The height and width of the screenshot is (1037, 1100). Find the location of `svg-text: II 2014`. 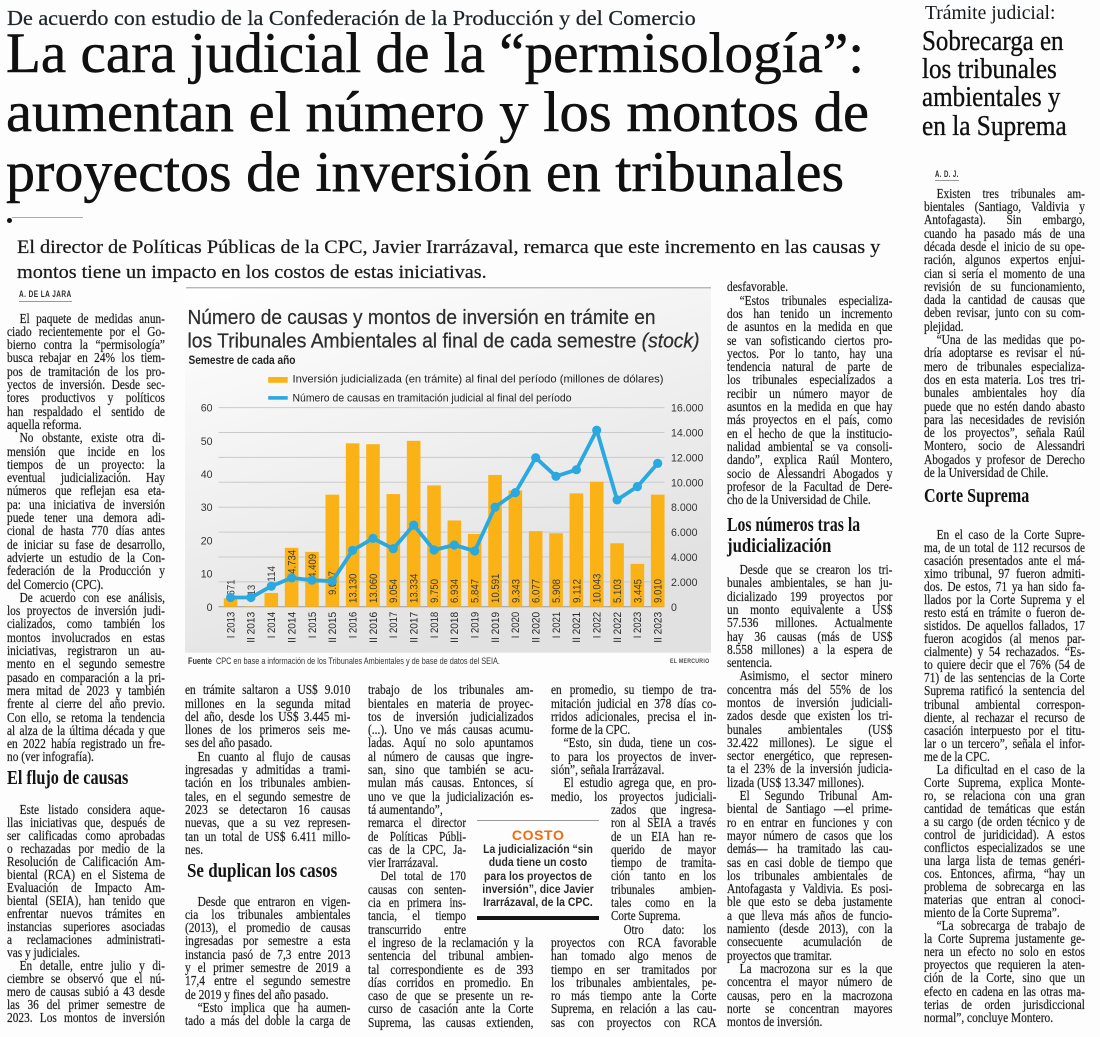

svg-text: II 2014 is located at coordinates (292, 627).